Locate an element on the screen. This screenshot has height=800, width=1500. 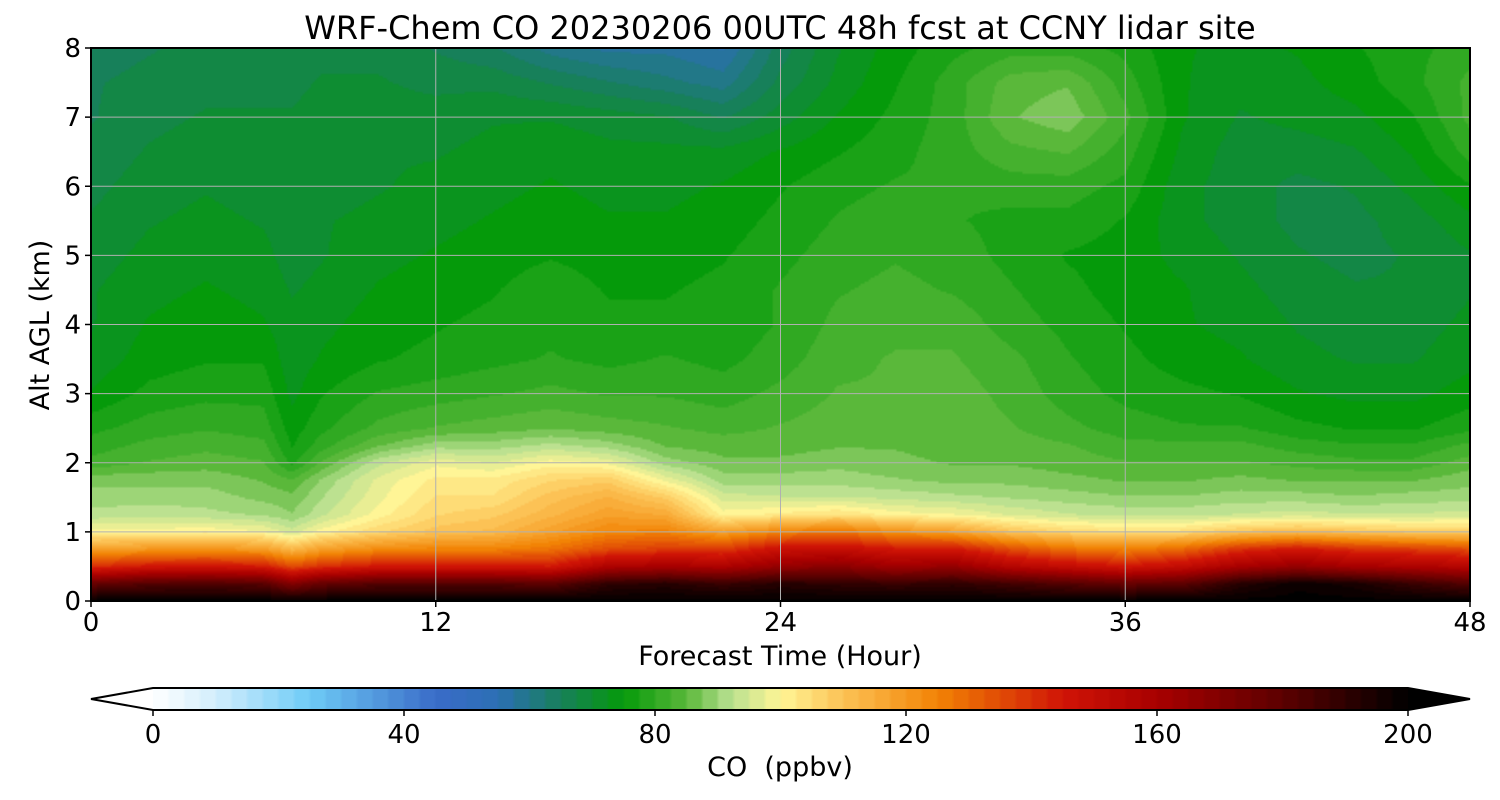
y-tick-label: 2 is located at coordinates (72, 464).